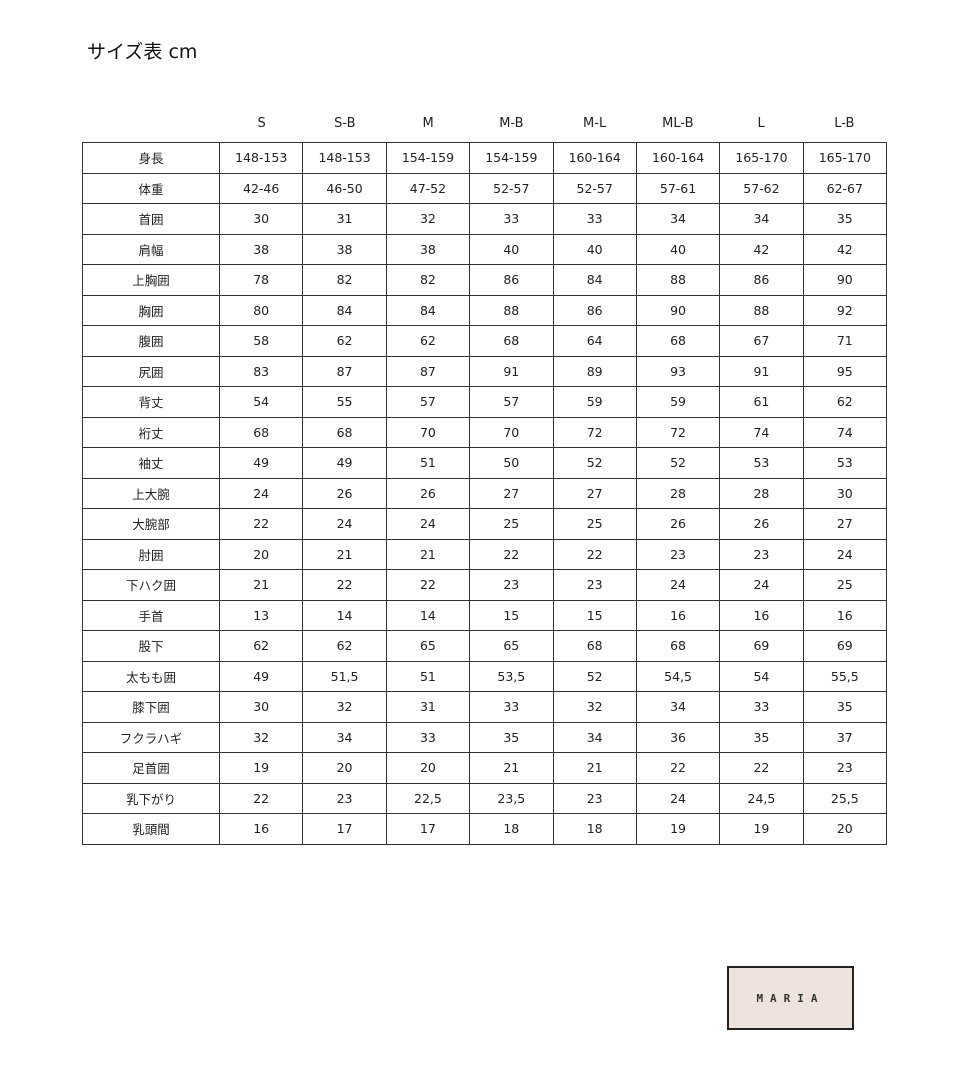 This screenshot has height=1080, width=973. Describe the element at coordinates (511, 123) in the screenshot. I see `column-header: M-B` at that location.